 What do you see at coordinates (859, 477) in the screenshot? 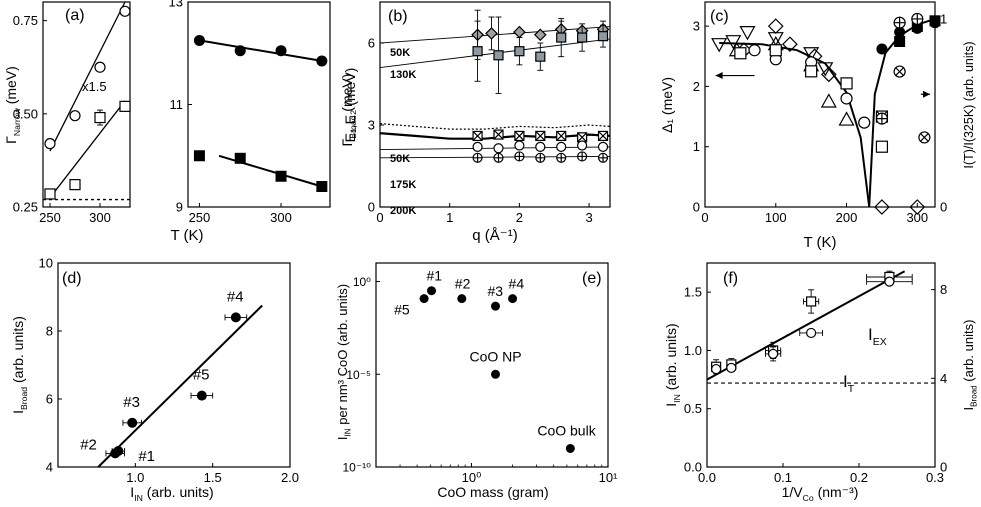
I see `x-tick-label: 0.2` at bounding box center [859, 477].